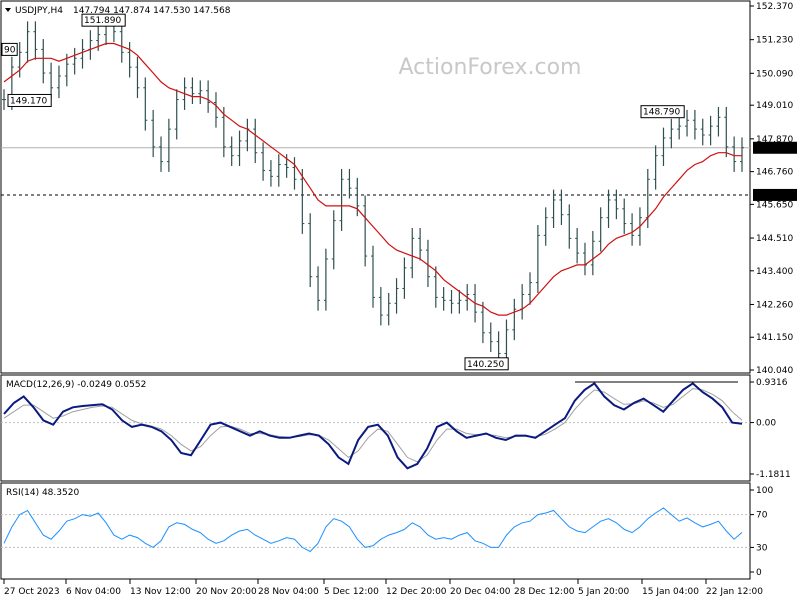 The width and height of the screenshot is (800, 600). What do you see at coordinates (93, 592) in the screenshot?
I see `x-tick-label: 6 Nov 04:00` at bounding box center [93, 592].